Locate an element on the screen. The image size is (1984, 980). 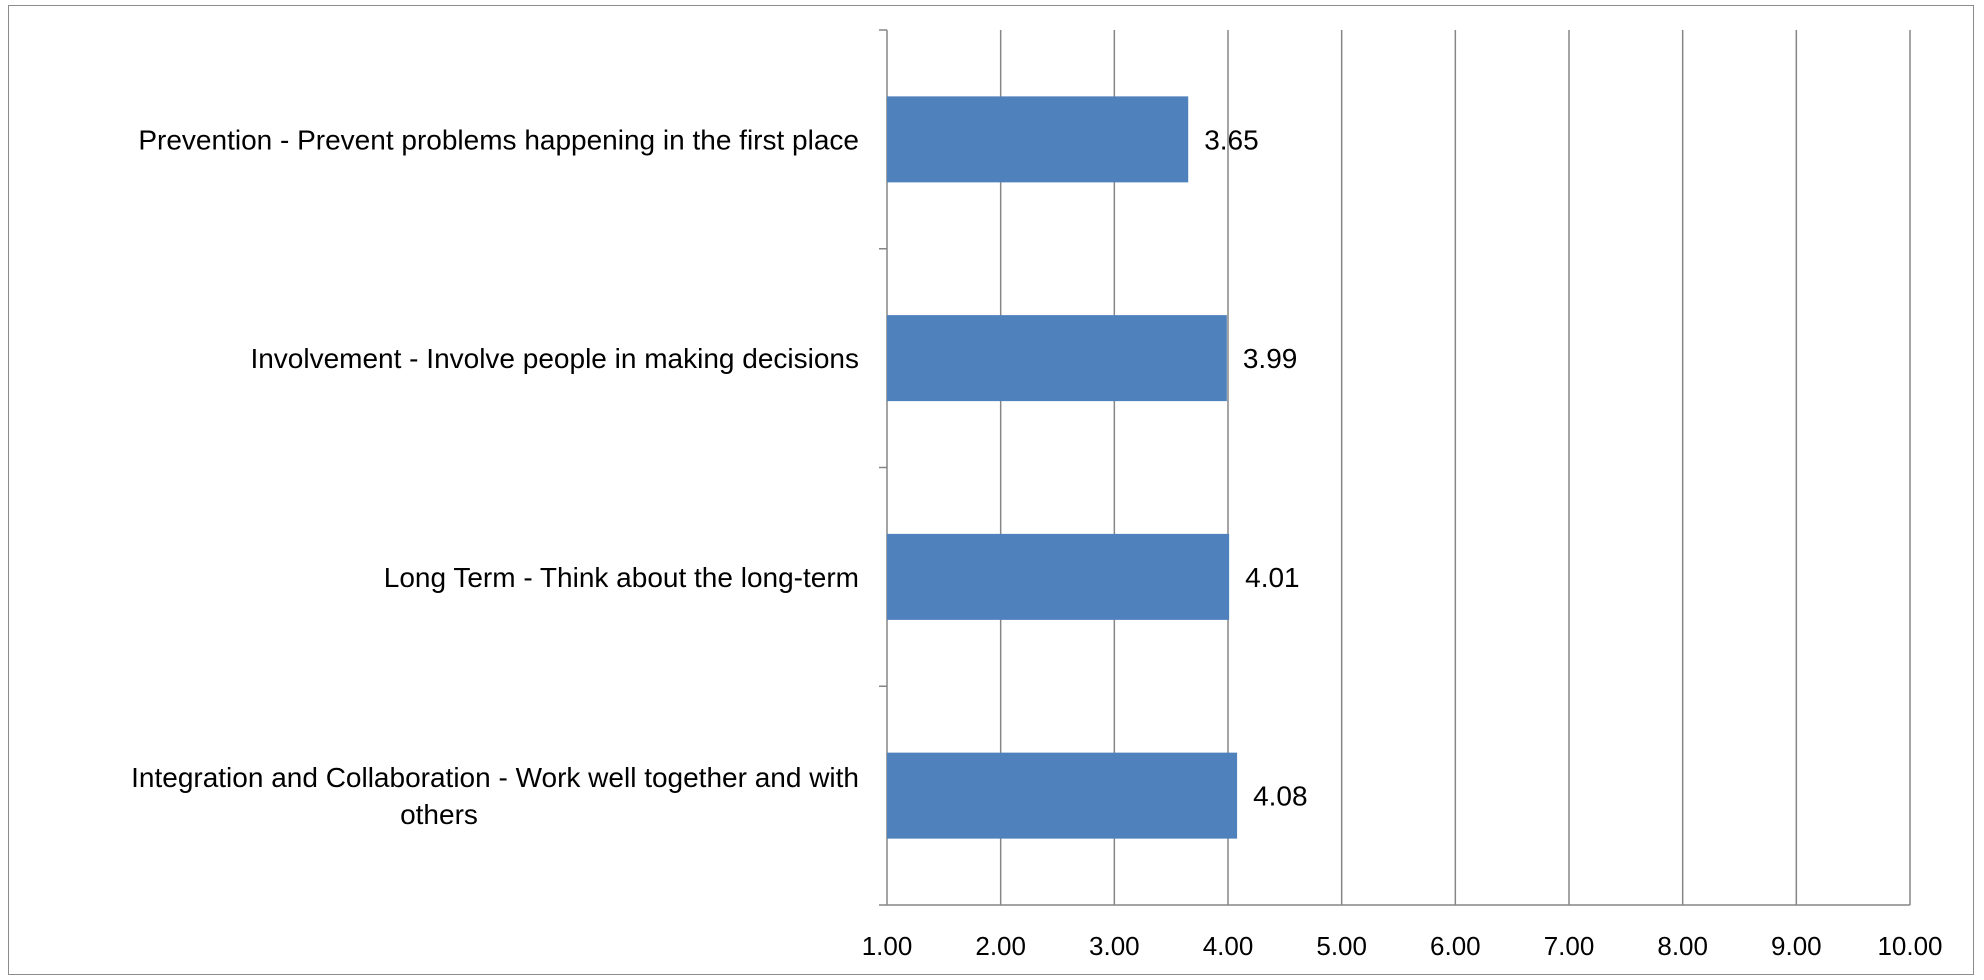
x-tick-label: 7.00 is located at coordinates (1569, 946).